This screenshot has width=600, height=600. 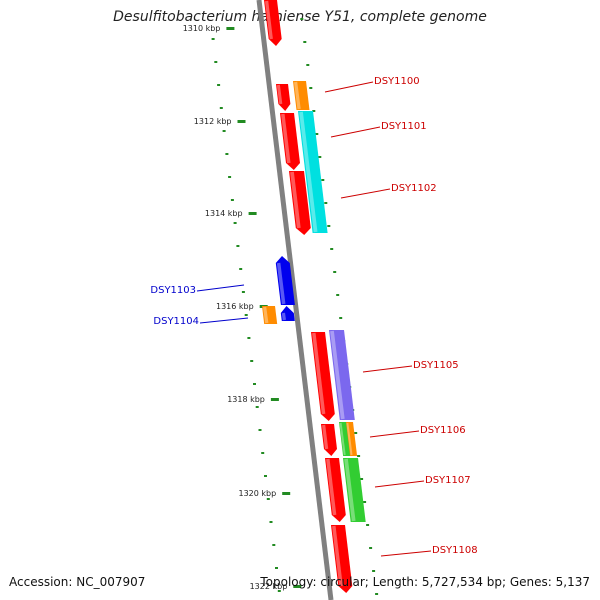 I want to click on gene-label: DSY1105, so click(x=436, y=365).